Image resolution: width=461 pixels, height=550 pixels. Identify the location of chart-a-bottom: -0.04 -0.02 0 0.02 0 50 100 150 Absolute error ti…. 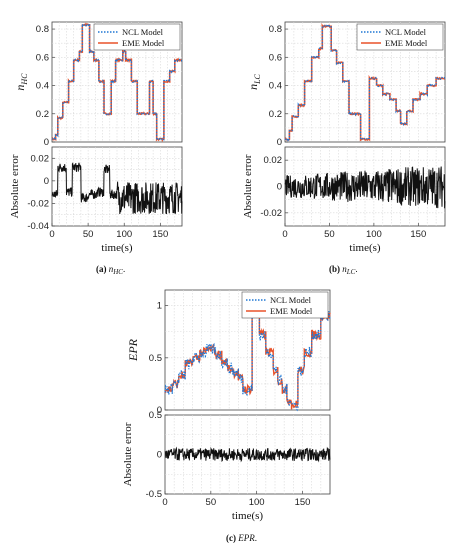
(96, 200).